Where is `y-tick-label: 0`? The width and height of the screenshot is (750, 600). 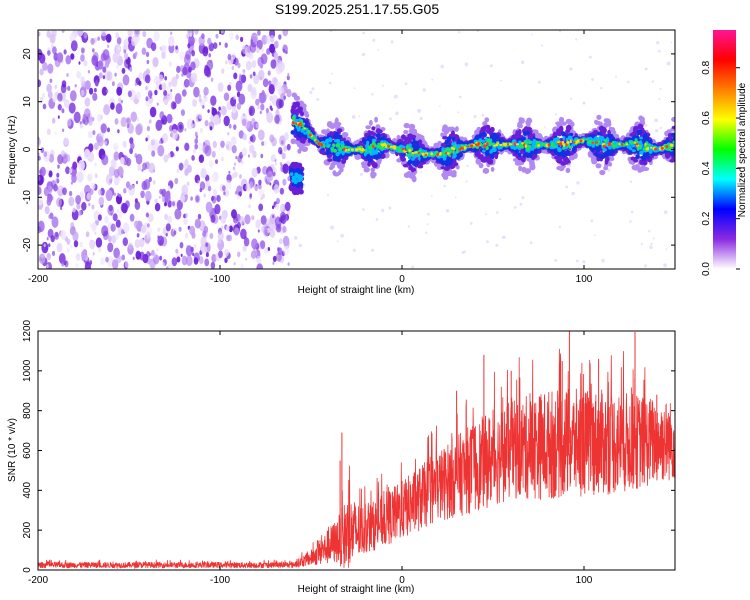 y-tick-label: 0 is located at coordinates (27, 149).